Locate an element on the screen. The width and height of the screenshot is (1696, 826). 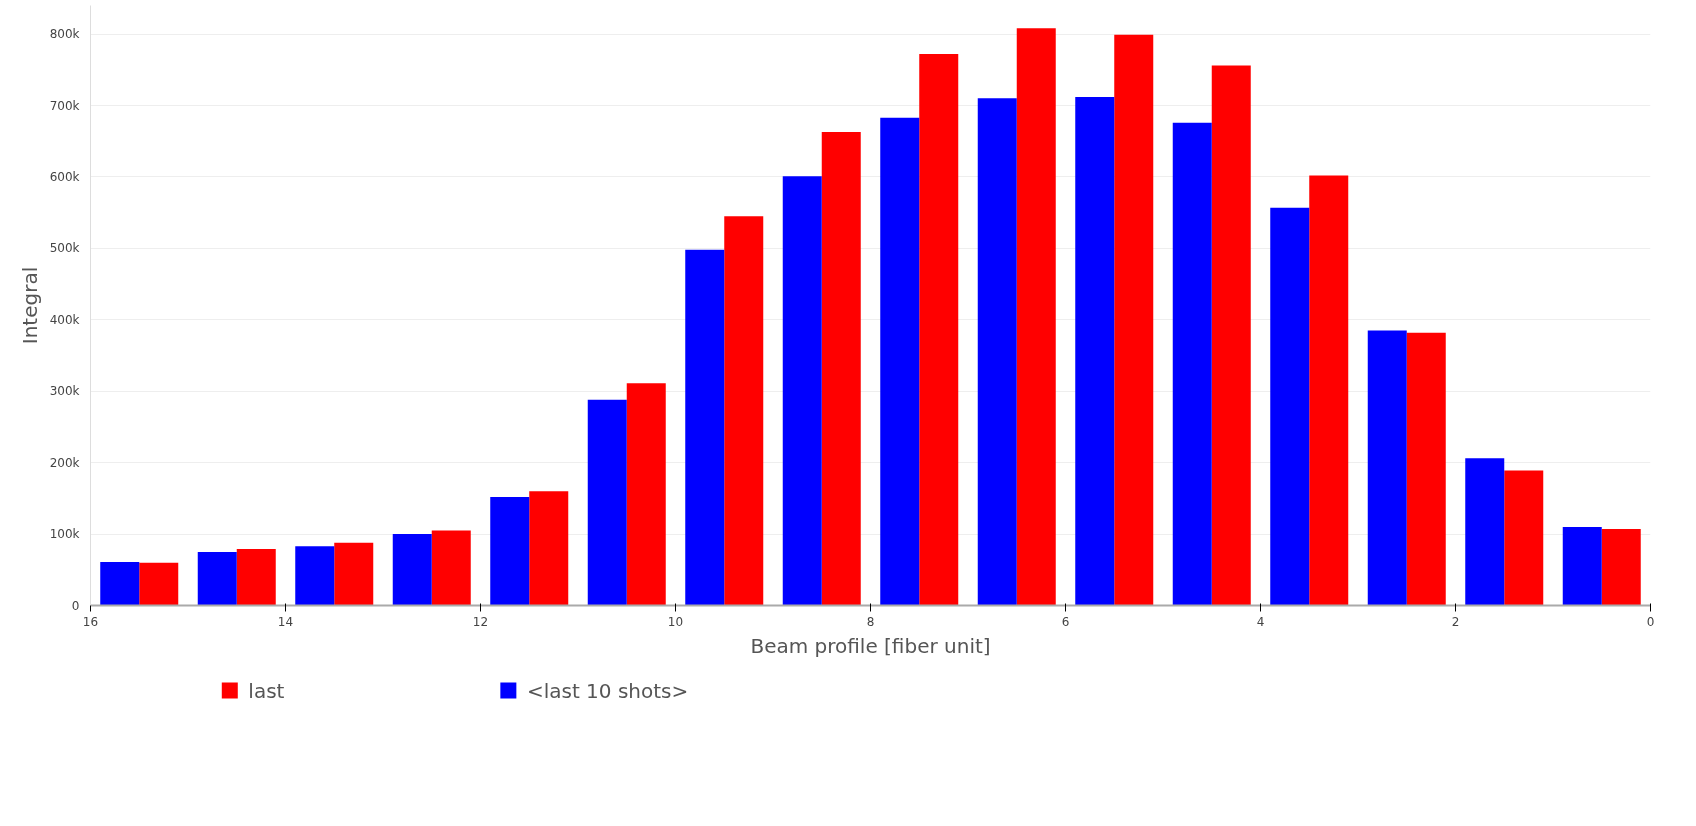
y-tick-label: 700k is located at coordinates (64, 105).